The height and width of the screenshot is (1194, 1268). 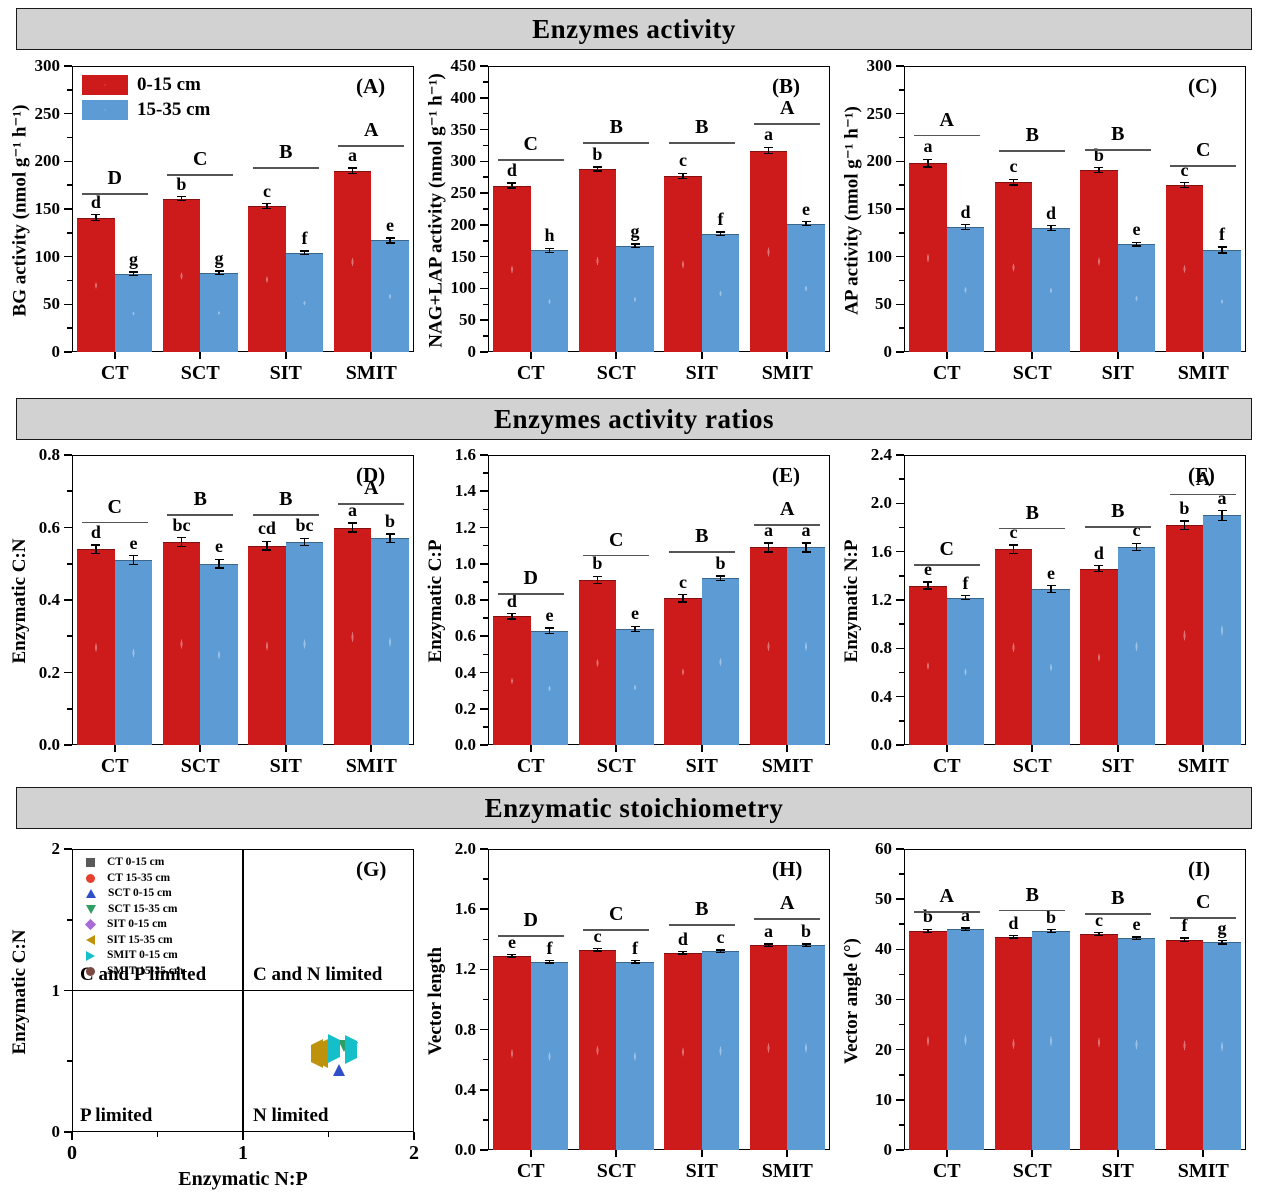 I want to click on y-tick-label: 300, so click(x=879, y=65).